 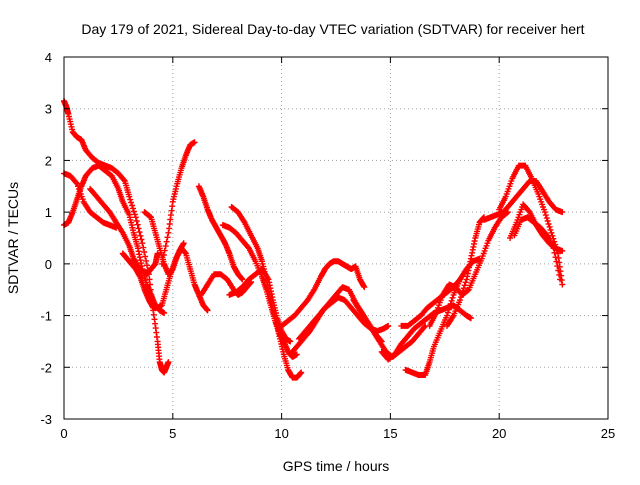 I want to click on y-tick-label: -1, so click(x=46, y=316).